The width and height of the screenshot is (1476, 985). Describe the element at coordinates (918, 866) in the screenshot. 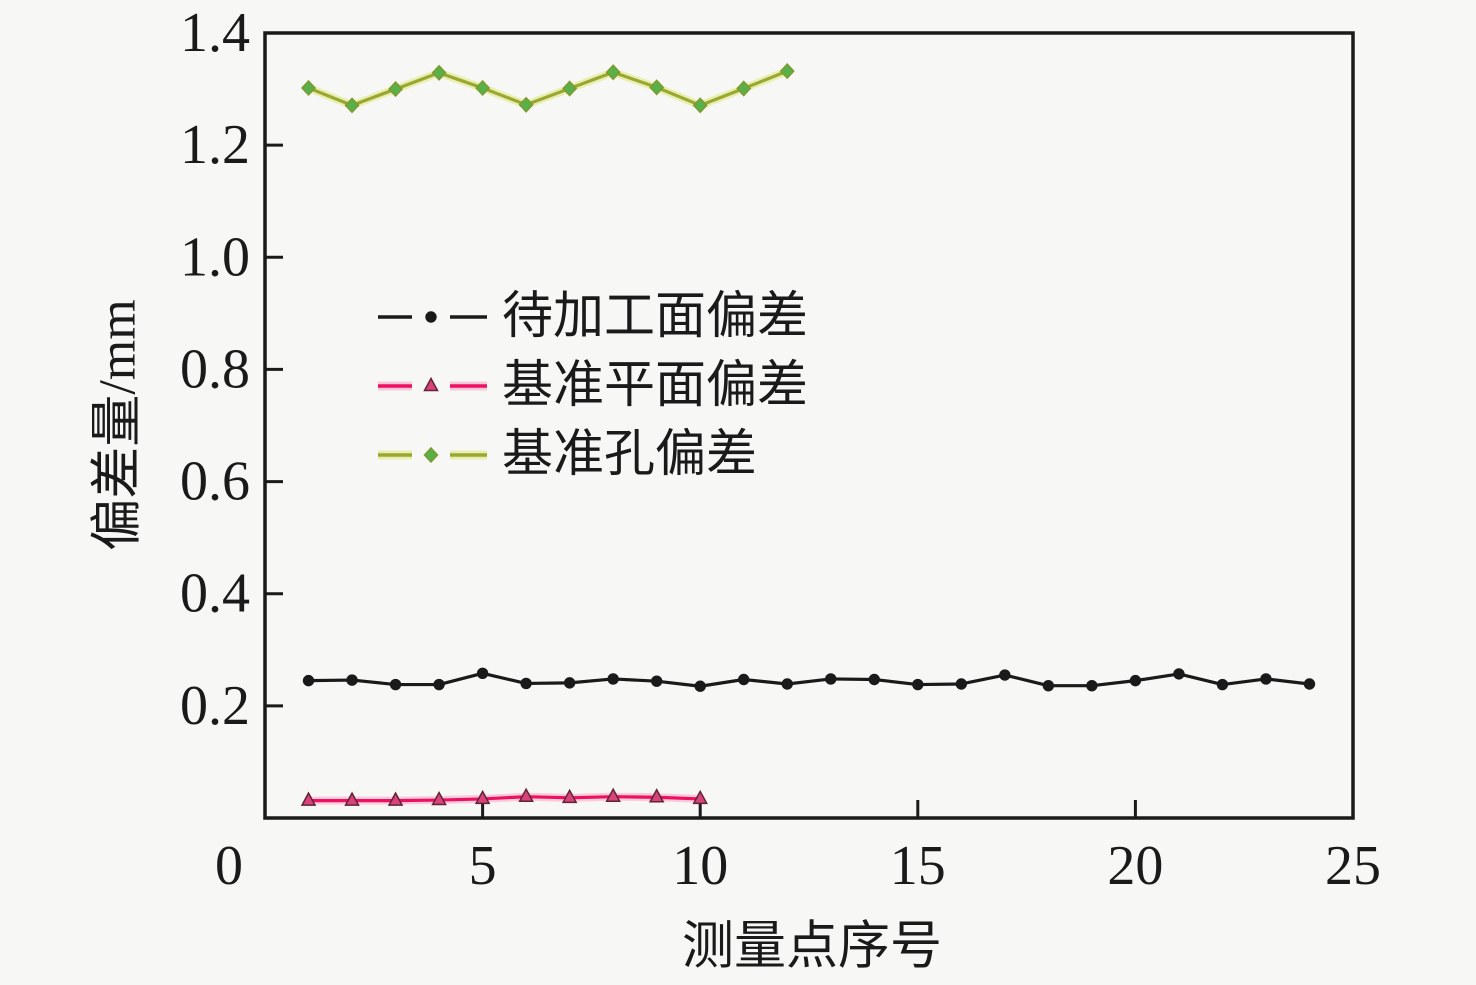

I see `x-tick-label: 15` at that location.